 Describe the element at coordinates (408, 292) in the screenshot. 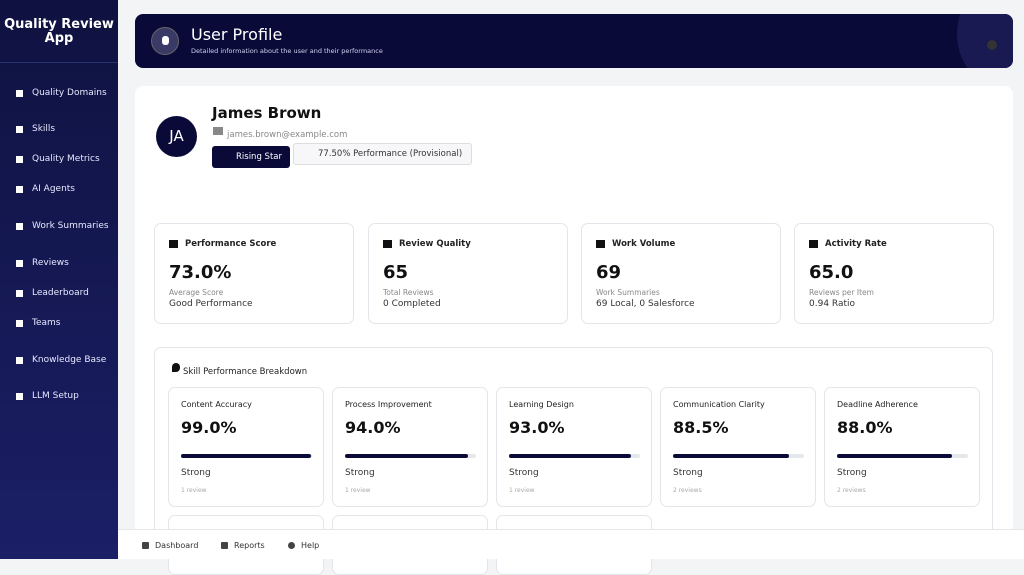

I see `stat-label: Total Reviews` at that location.